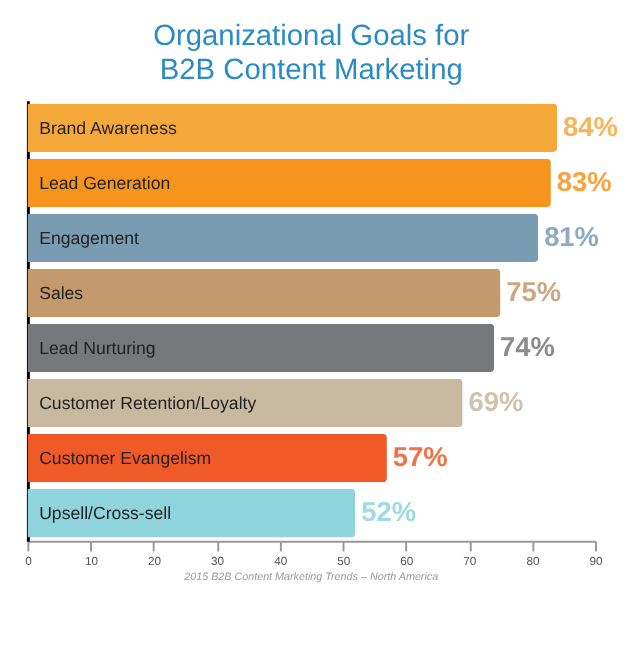 This screenshot has height=650, width=642. I want to click on y-tick-label: Customer Evangelism, so click(125, 457).